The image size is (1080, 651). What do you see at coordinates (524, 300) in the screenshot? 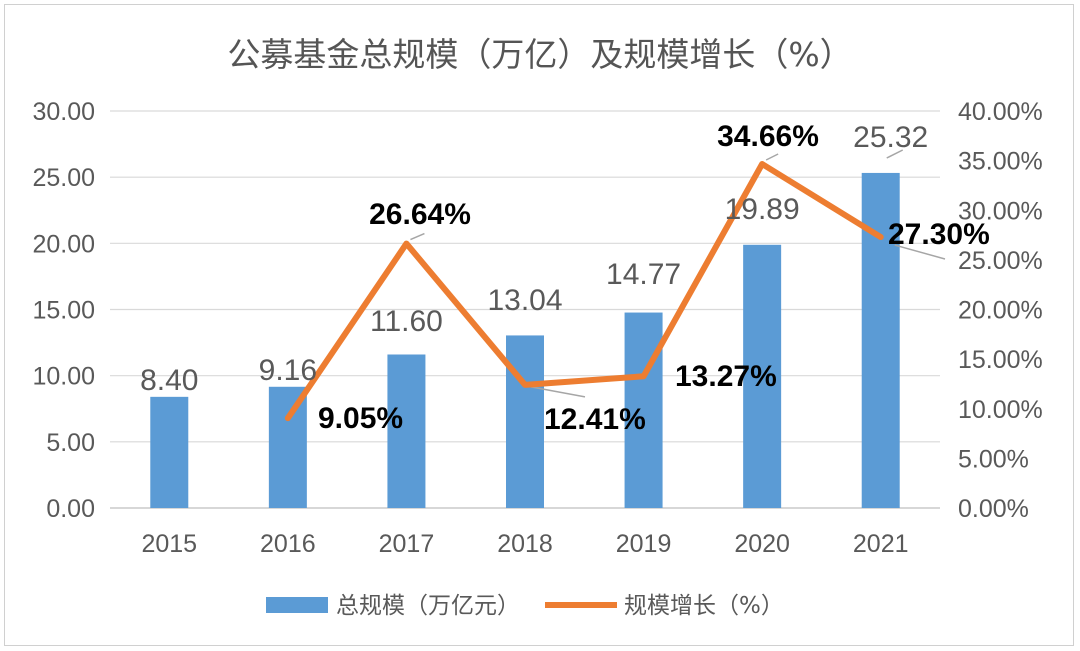
I see `bar-data-label: 13.04` at bounding box center [524, 300].